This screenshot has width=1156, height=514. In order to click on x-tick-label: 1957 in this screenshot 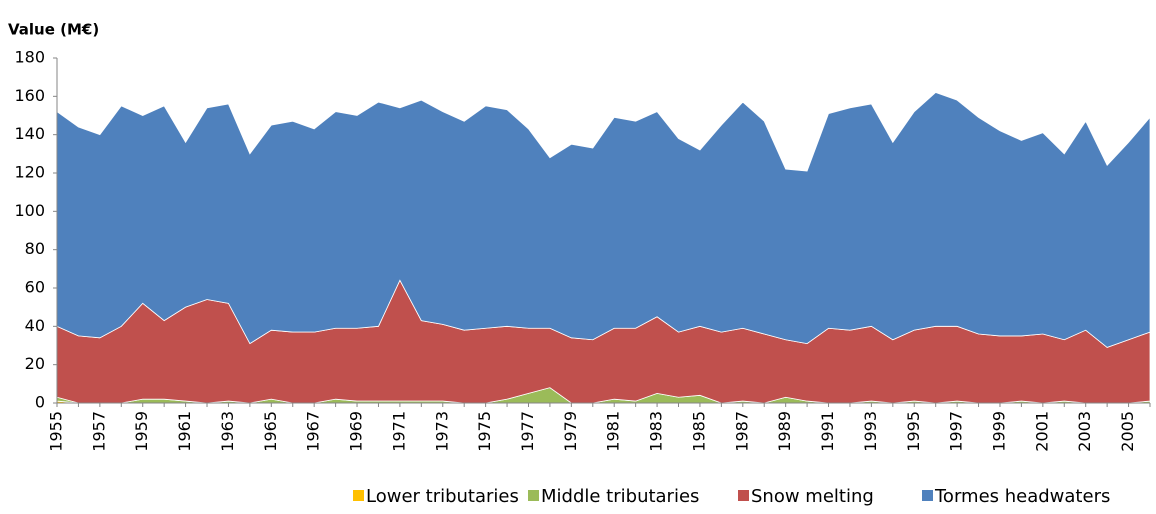, I will do `click(98, 431)`.